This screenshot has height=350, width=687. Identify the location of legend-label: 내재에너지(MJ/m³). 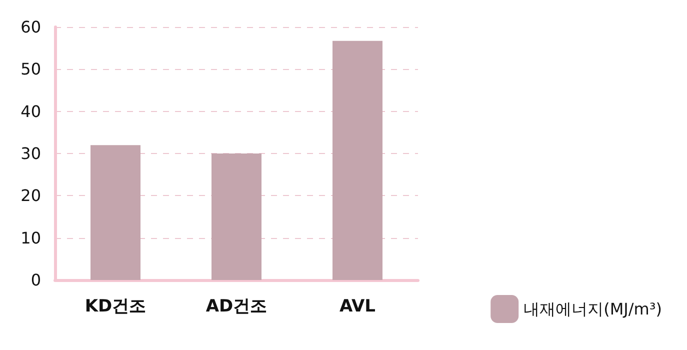
(593, 309).